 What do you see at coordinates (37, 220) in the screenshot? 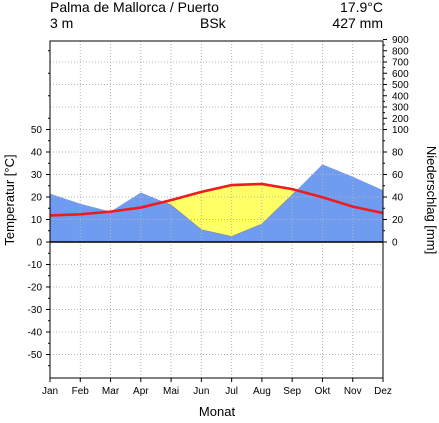
I see `temperature-tick-label: 10` at bounding box center [37, 220].